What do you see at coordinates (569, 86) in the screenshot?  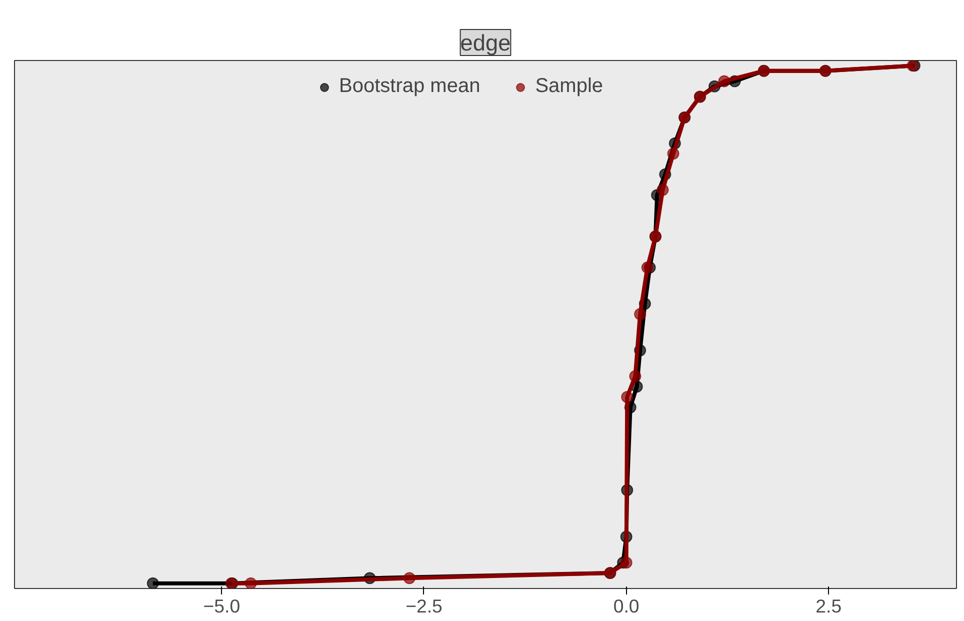 I see `legend-label: Sample` at bounding box center [569, 86].